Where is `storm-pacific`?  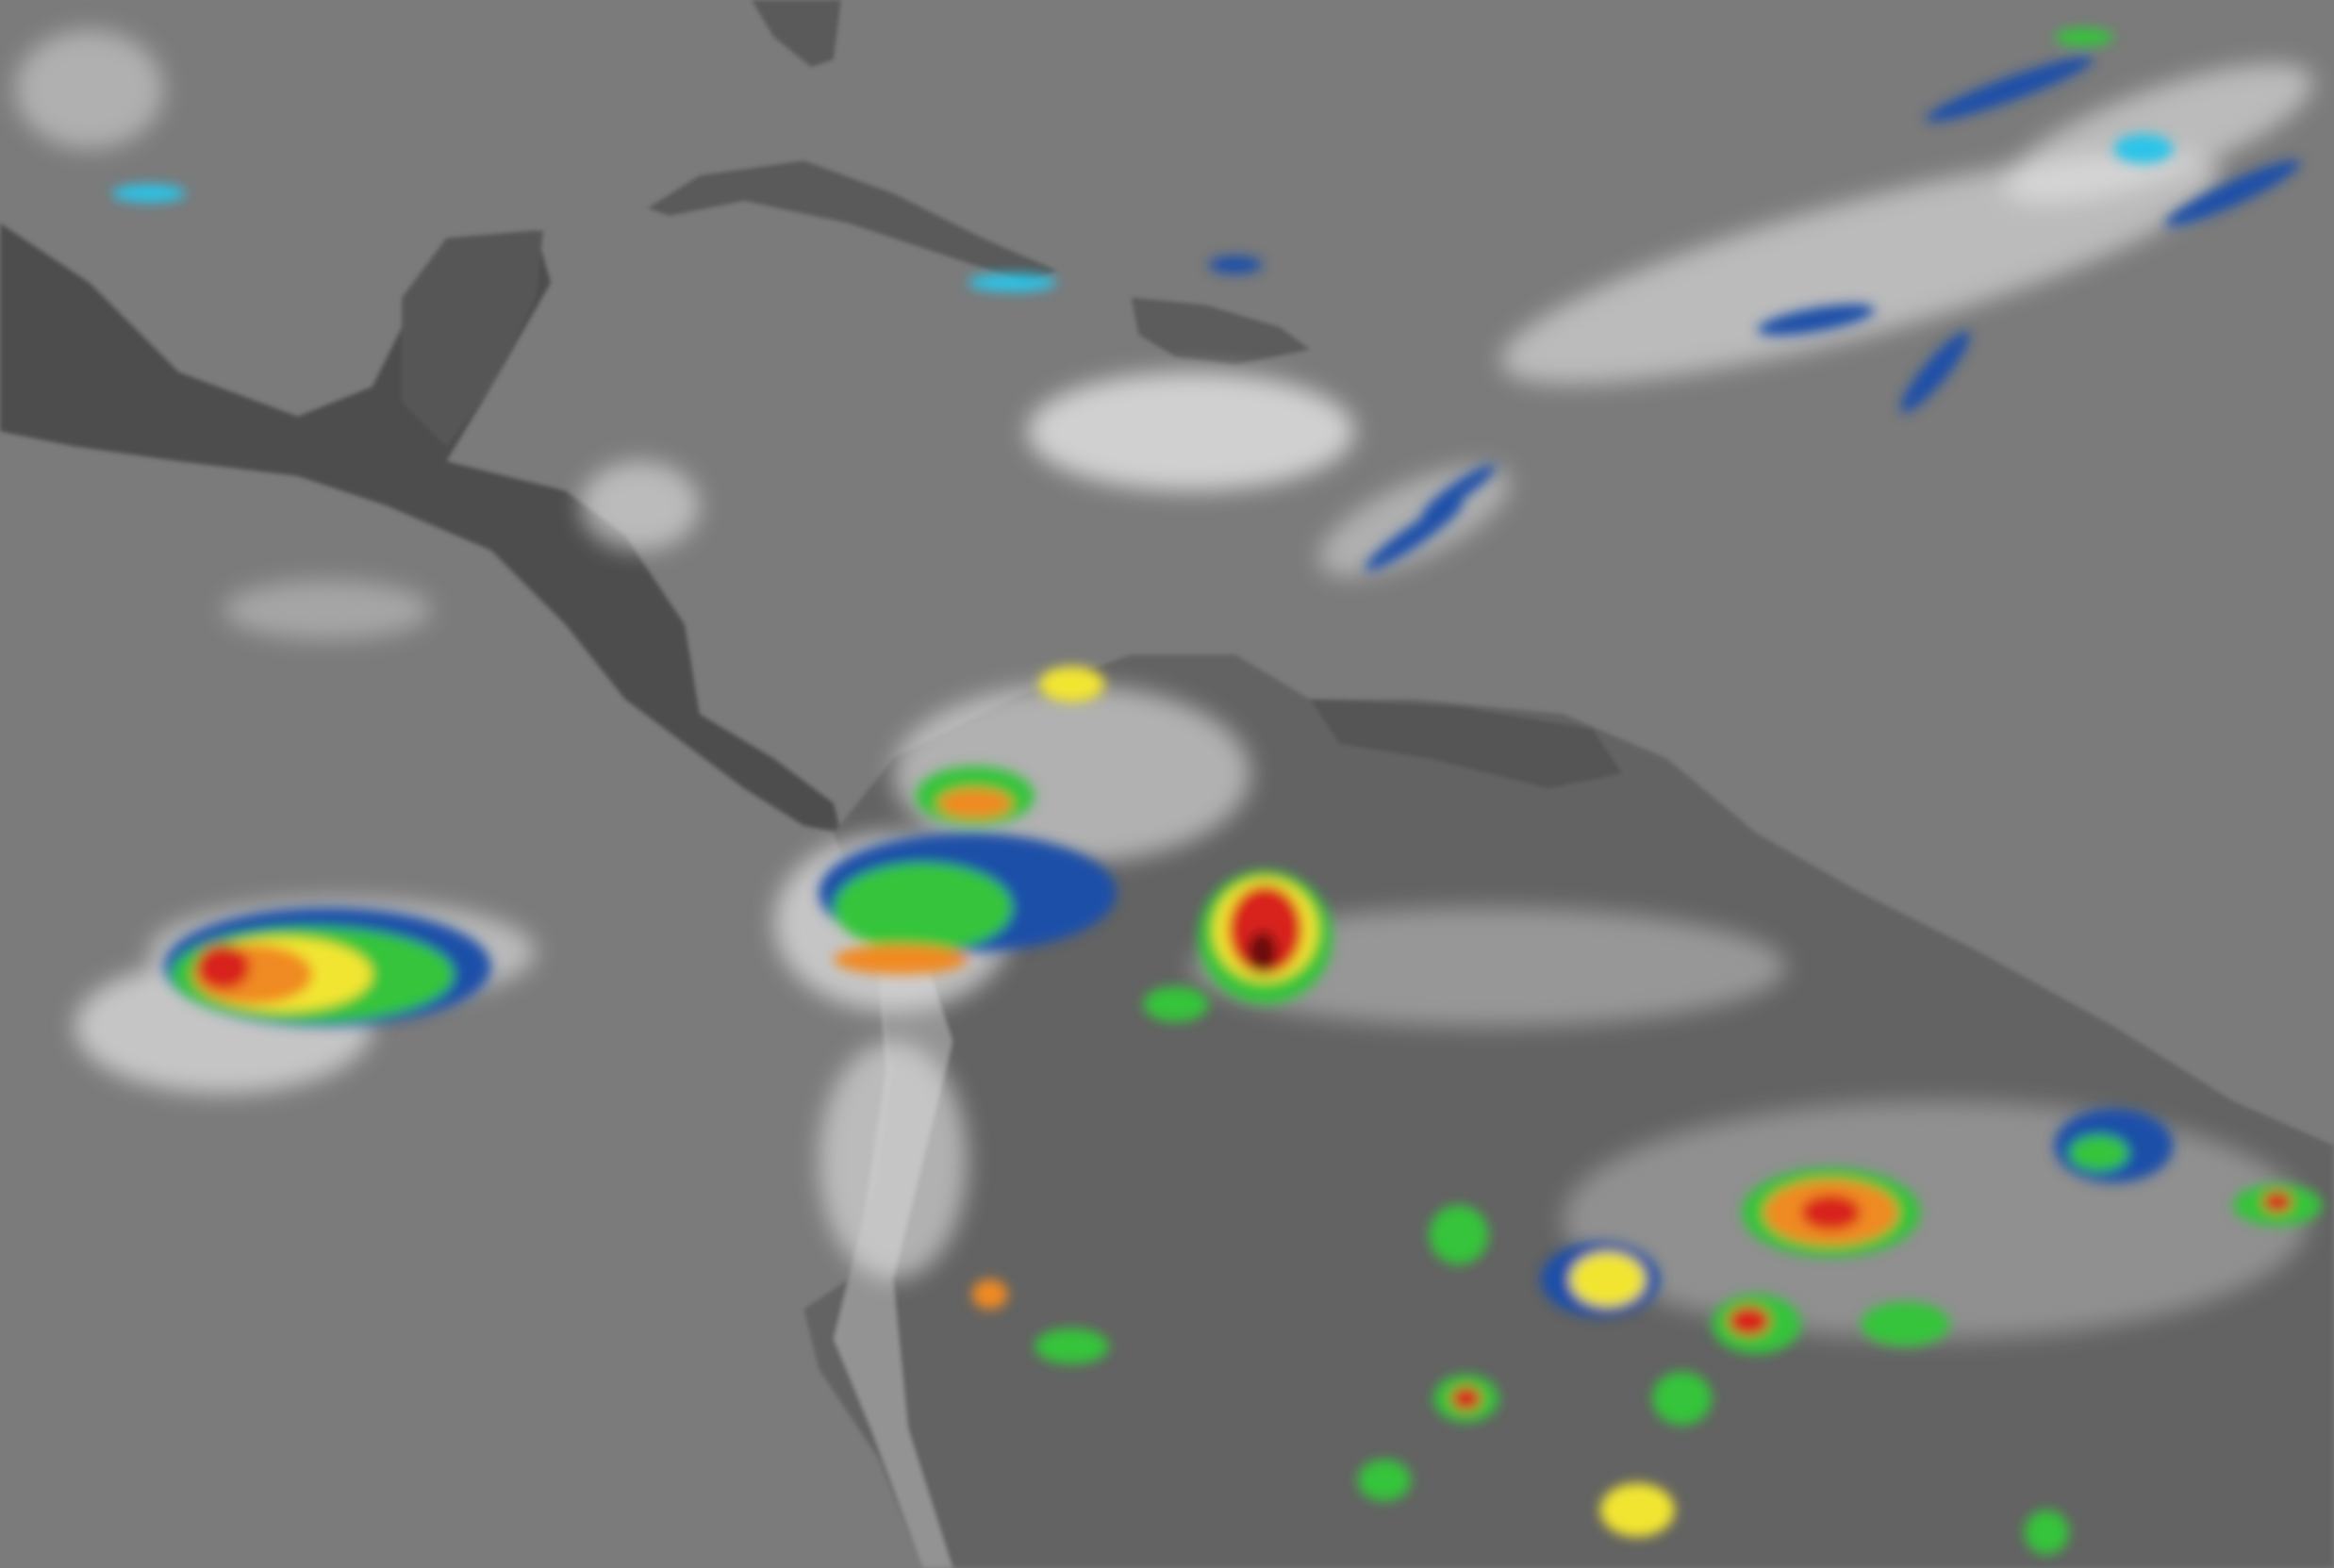 storm-pacific is located at coordinates (327, 967).